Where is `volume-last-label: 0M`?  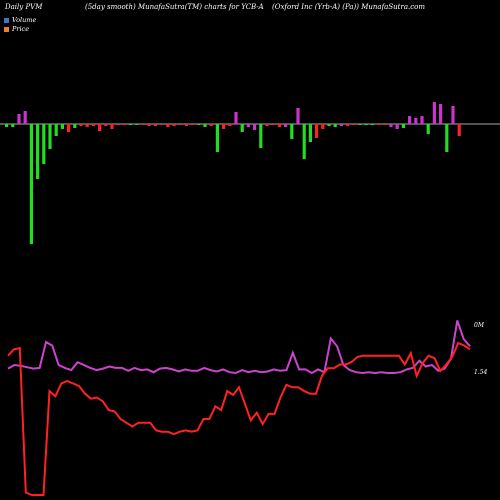
volume-last-label: 0M is located at coordinates (479, 325).